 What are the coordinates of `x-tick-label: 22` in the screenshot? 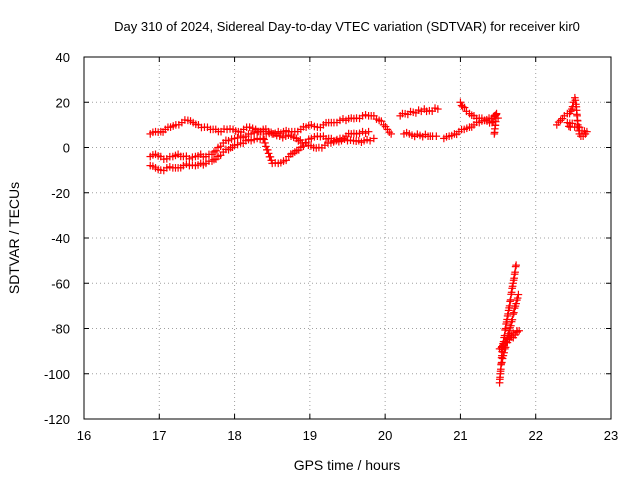 It's located at (535, 435).